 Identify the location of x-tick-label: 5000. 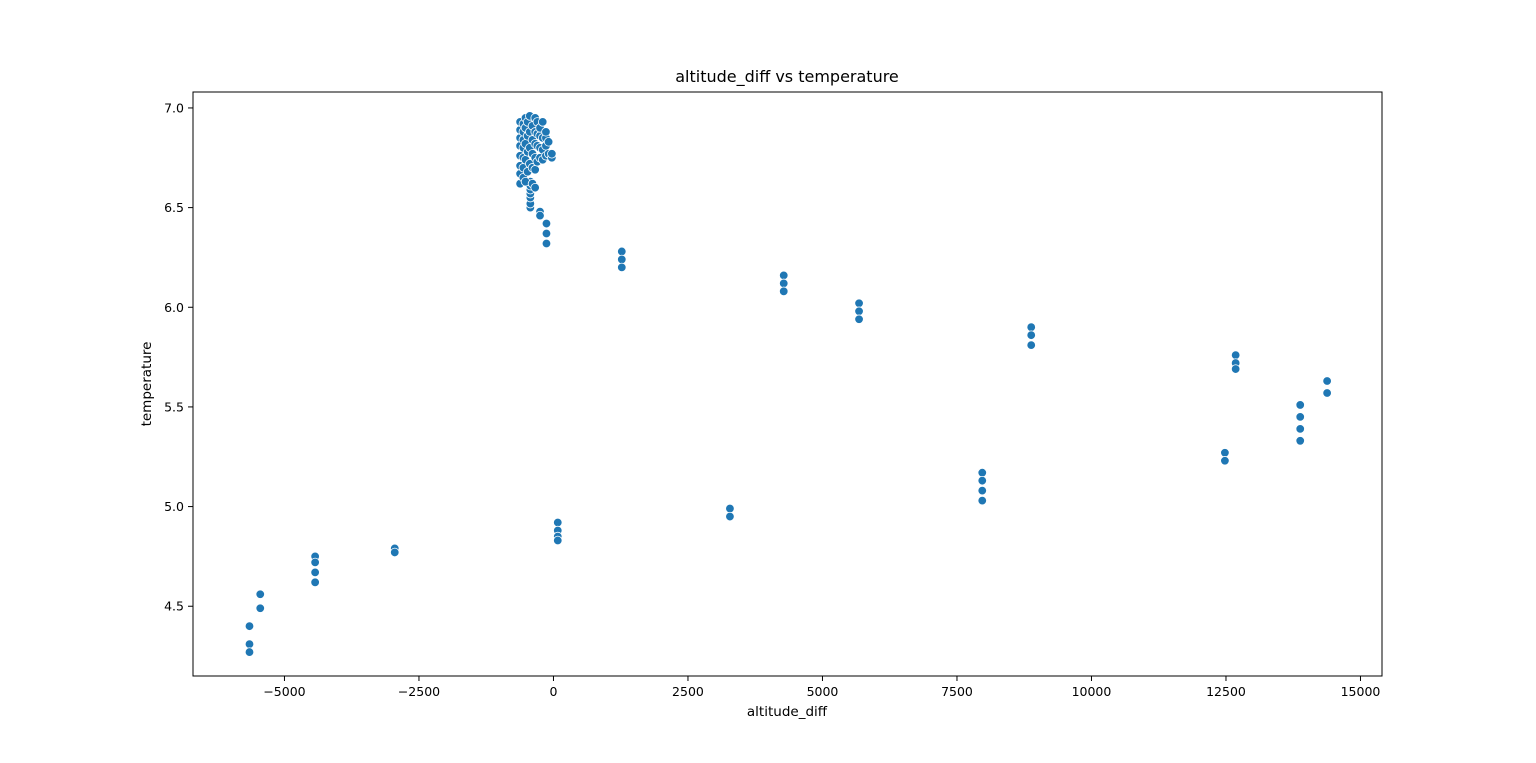
(823, 691).